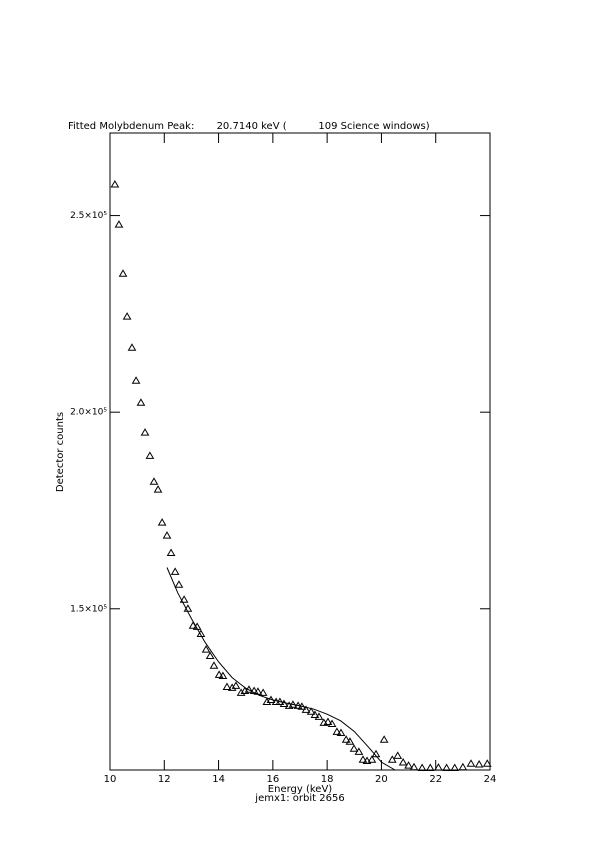  Describe the element at coordinates (300, 789) in the screenshot. I see `x-axis-label: Energy (keV)` at that location.